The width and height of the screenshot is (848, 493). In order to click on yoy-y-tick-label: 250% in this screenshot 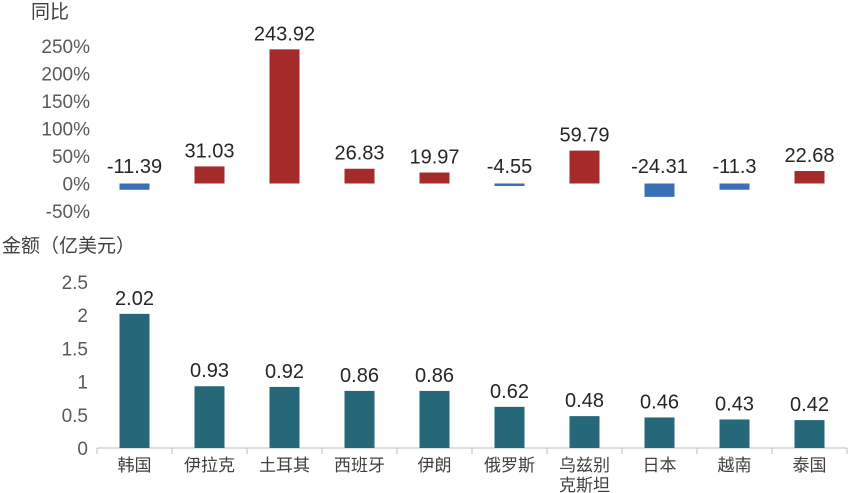, I will do `click(65, 47)`.